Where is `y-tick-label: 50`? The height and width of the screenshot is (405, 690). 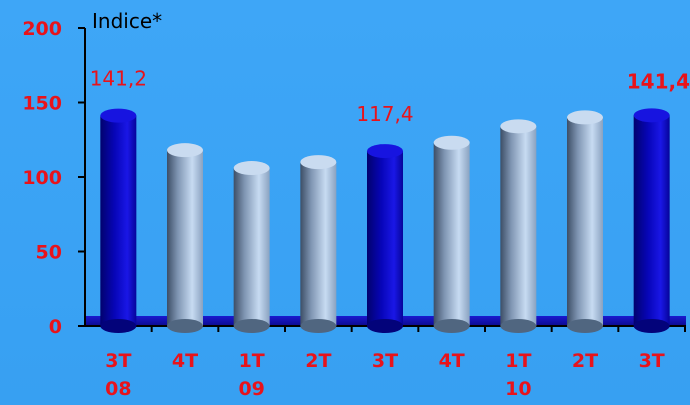
y-tick-label: 50 is located at coordinates (49, 253).